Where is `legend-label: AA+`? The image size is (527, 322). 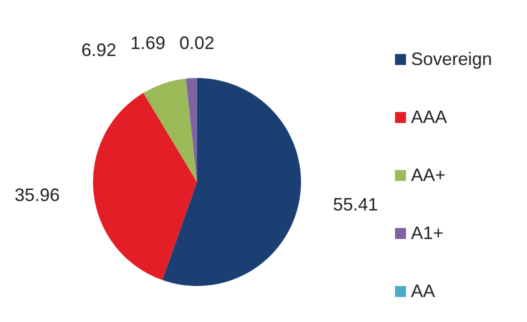
legend-label: AA+ is located at coordinates (428, 175).